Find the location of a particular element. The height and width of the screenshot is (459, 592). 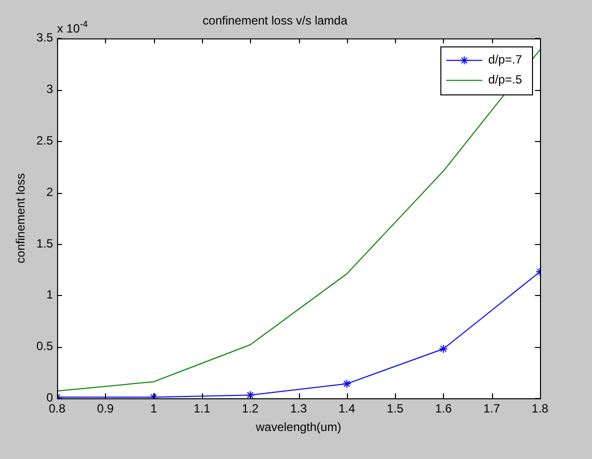

y-tick-label: 3 is located at coordinates (50, 89).